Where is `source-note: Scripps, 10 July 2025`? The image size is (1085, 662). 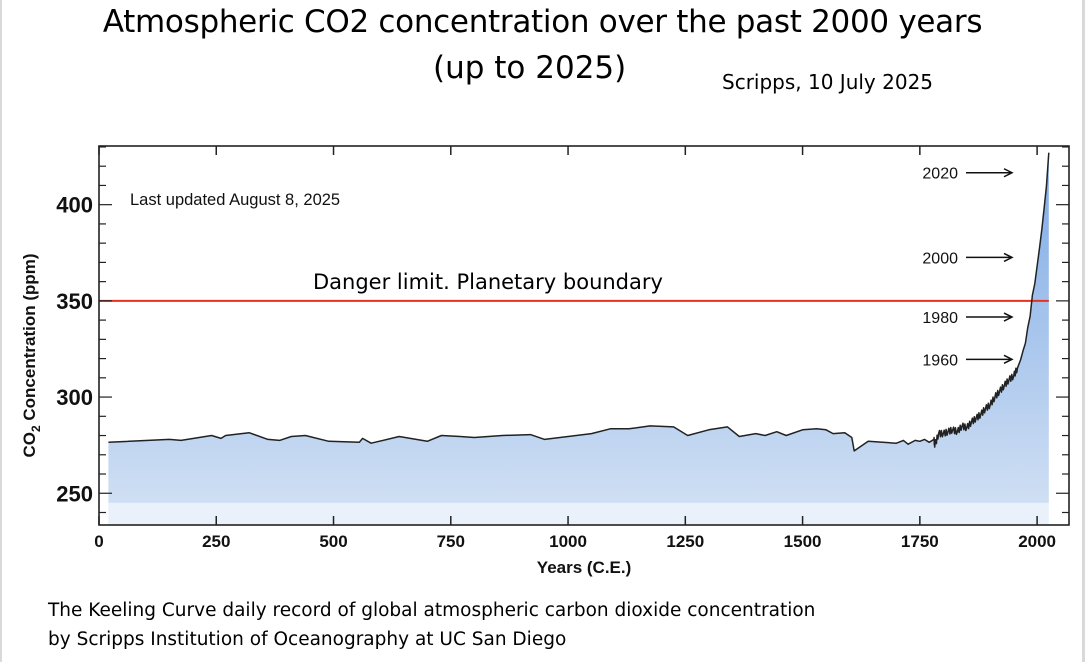 source-note: Scripps, 10 July 2025 is located at coordinates (828, 82).